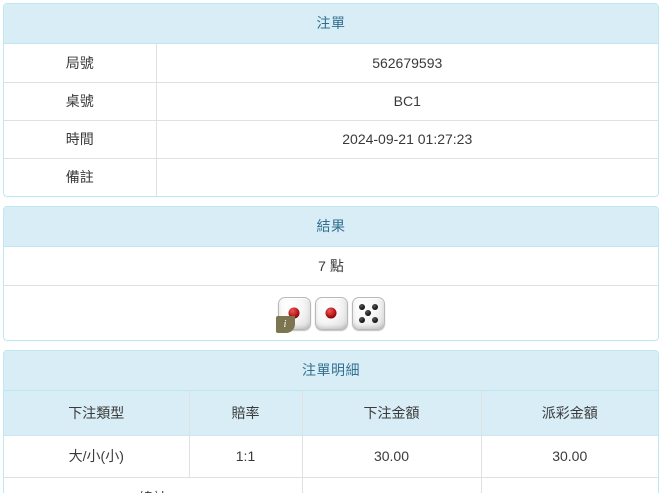 The width and height of the screenshot is (662, 493). Describe the element at coordinates (331, 266) in the screenshot. I see `result-points-text: 7 點` at that location.